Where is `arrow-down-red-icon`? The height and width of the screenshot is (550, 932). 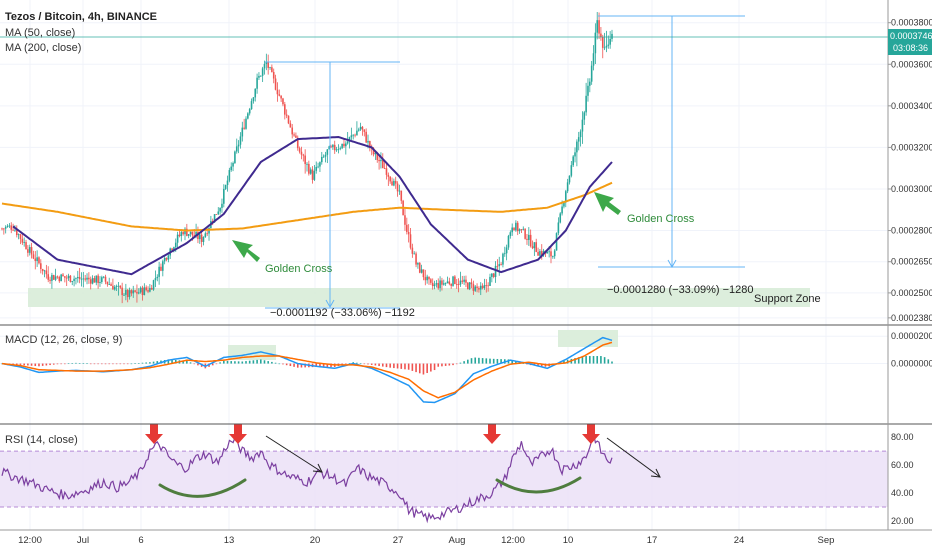 arrow-down-red-icon is located at coordinates (492, 434).